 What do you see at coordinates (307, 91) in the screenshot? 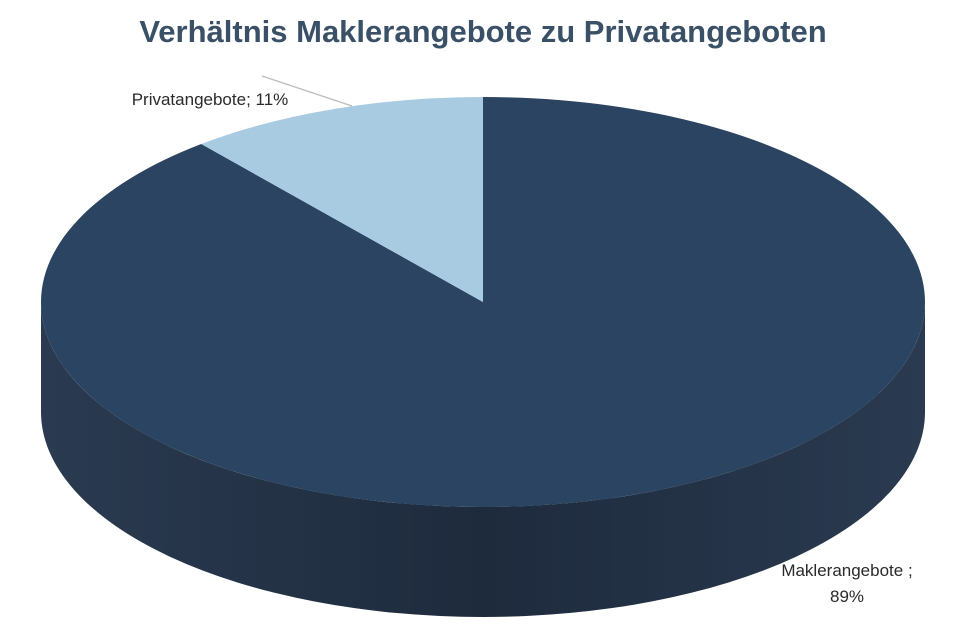
I see `leader-line` at bounding box center [307, 91].